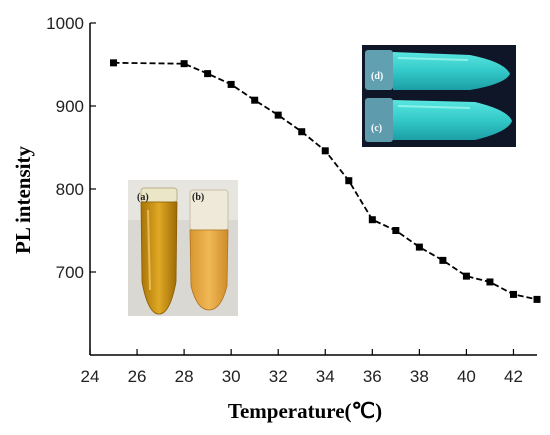 The width and height of the screenshot is (550, 435). I want to click on y-tick-label: 700, so click(70, 272).